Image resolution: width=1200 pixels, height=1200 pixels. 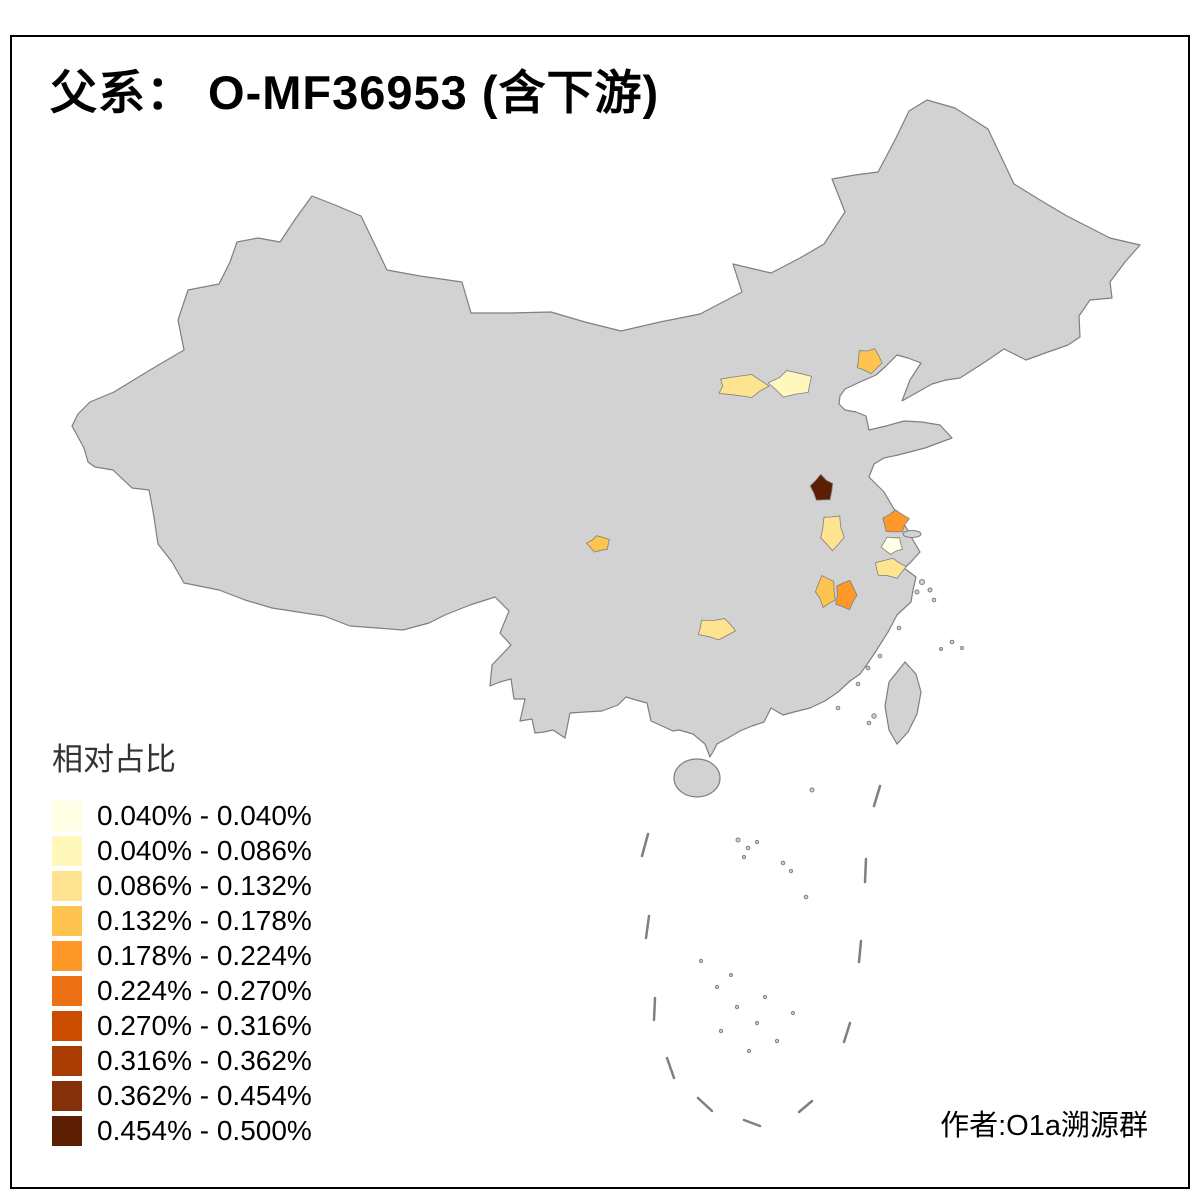 What do you see at coordinates (891, 568) in the screenshot?
I see `map-region-zhejiang-north` at bounding box center [891, 568].